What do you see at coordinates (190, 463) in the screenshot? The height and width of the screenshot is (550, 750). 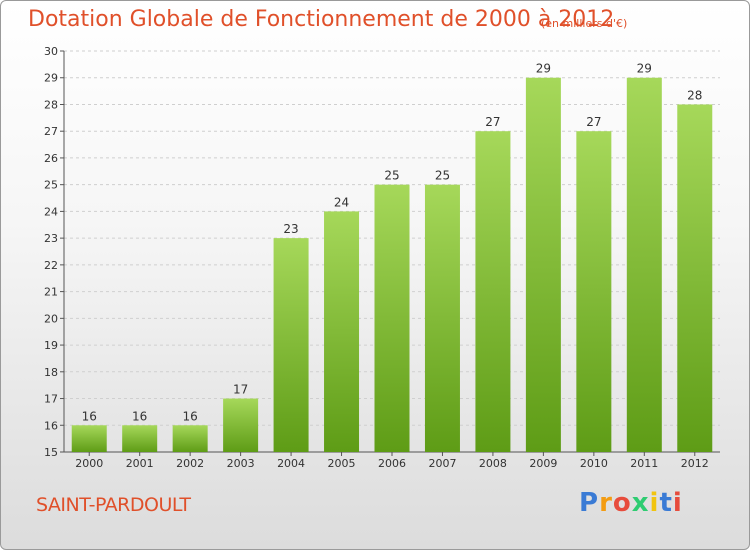 I see `x-tick-label: 2002` at bounding box center [190, 463].